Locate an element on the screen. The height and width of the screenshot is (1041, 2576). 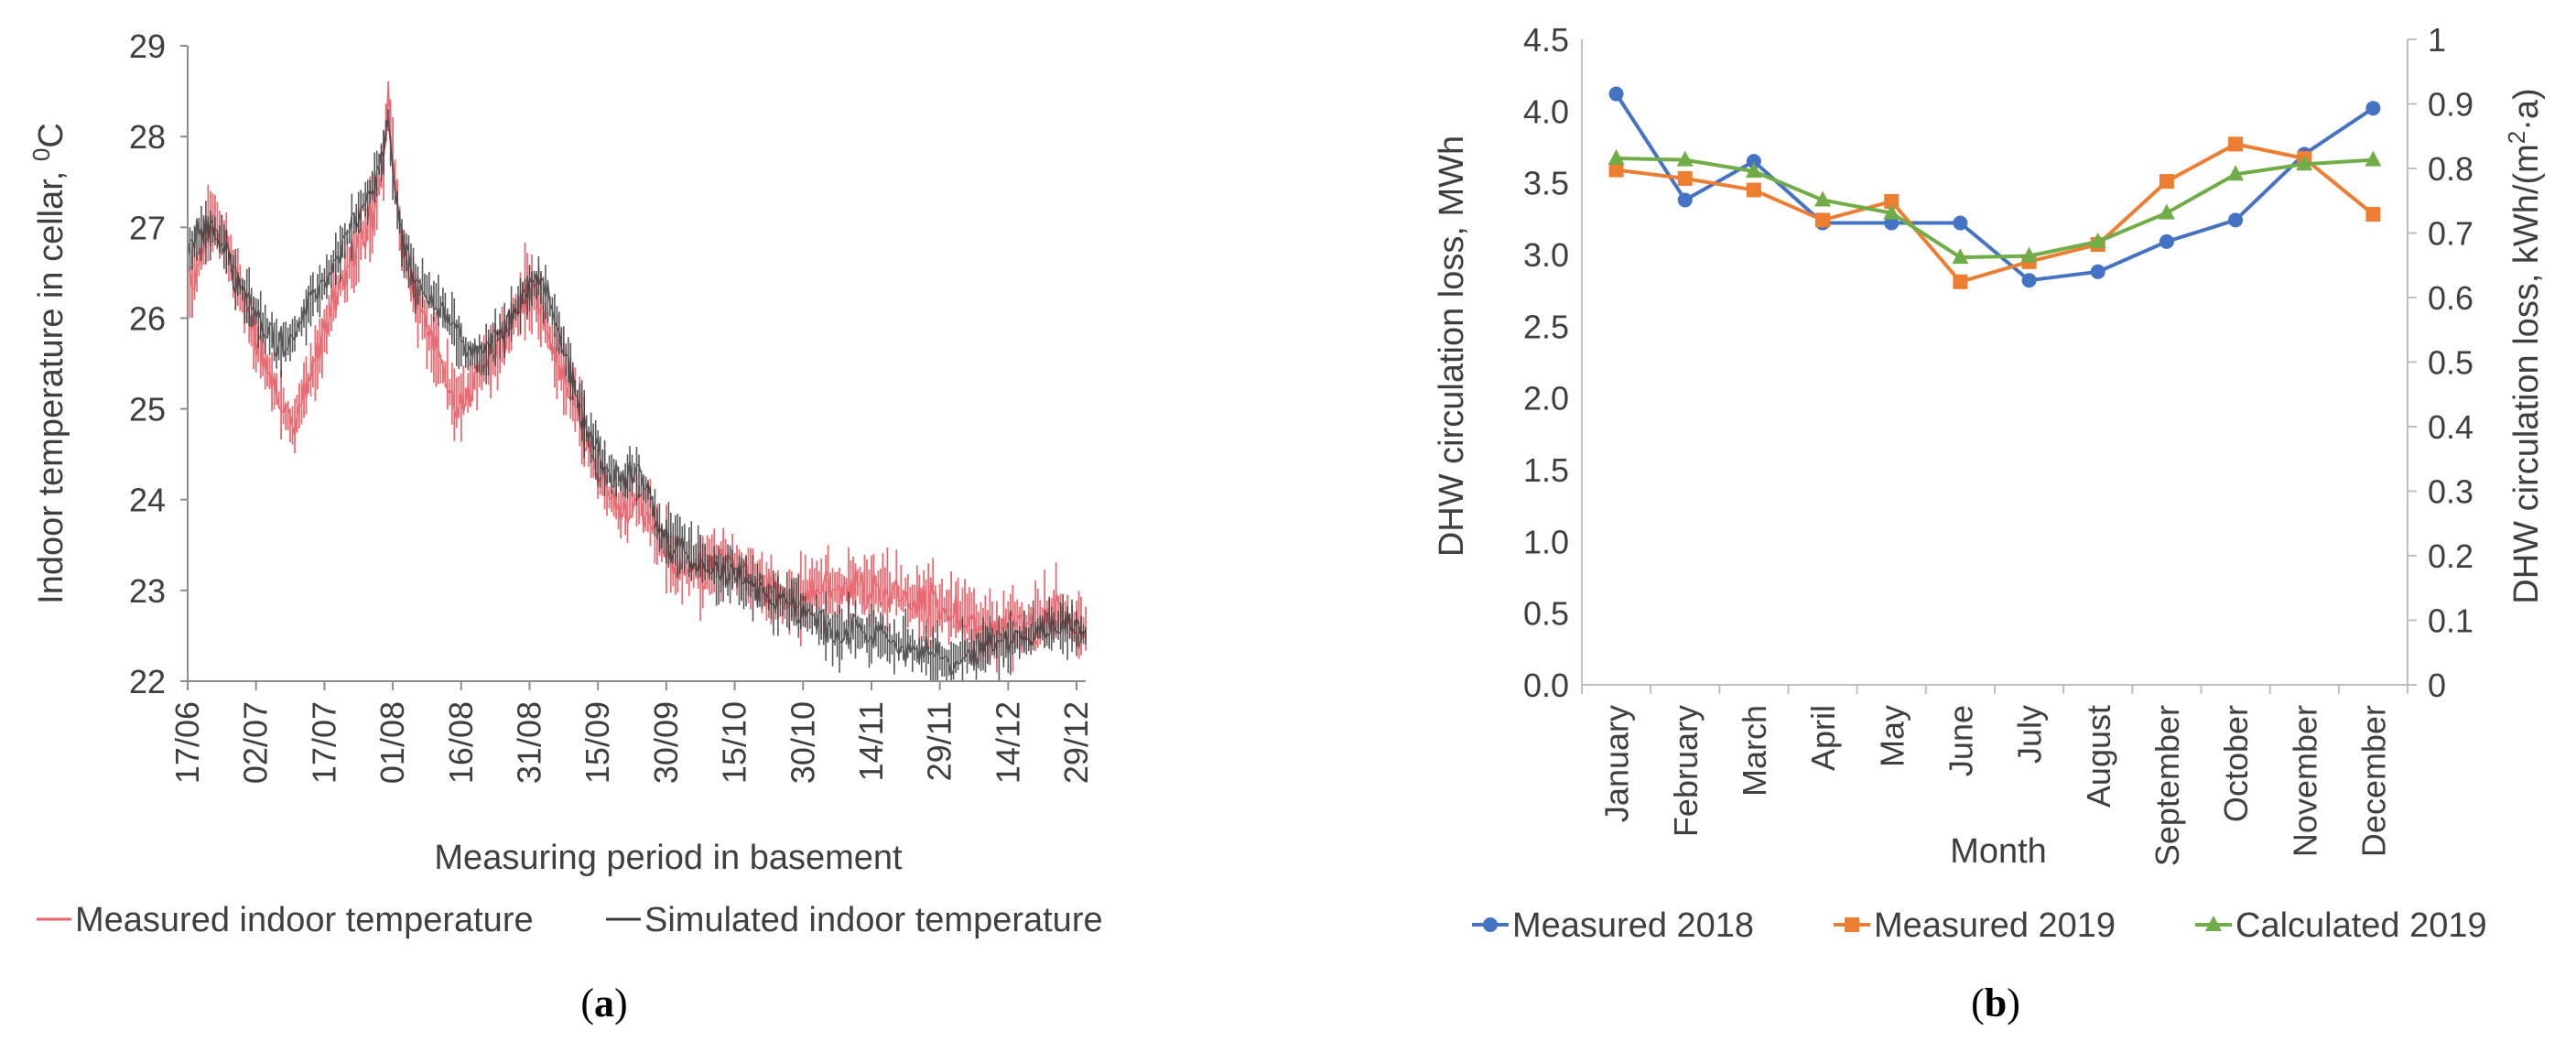
legend-item-calculated-2019: Calculated 2019 is located at coordinates (2341, 926).